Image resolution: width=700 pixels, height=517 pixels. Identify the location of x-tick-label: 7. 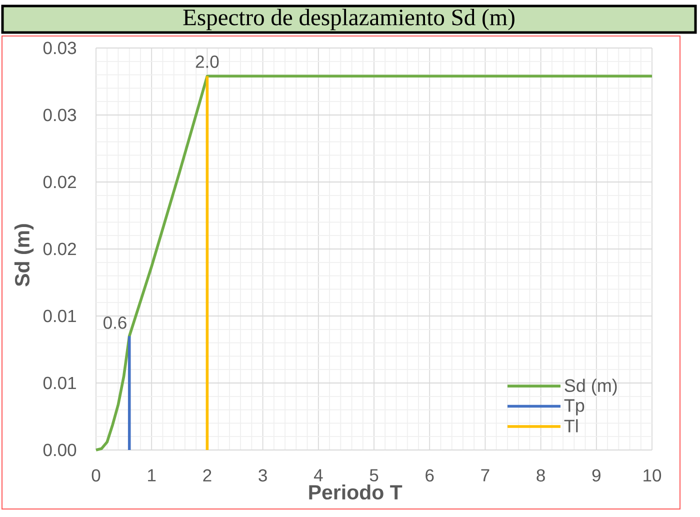
(485, 475).